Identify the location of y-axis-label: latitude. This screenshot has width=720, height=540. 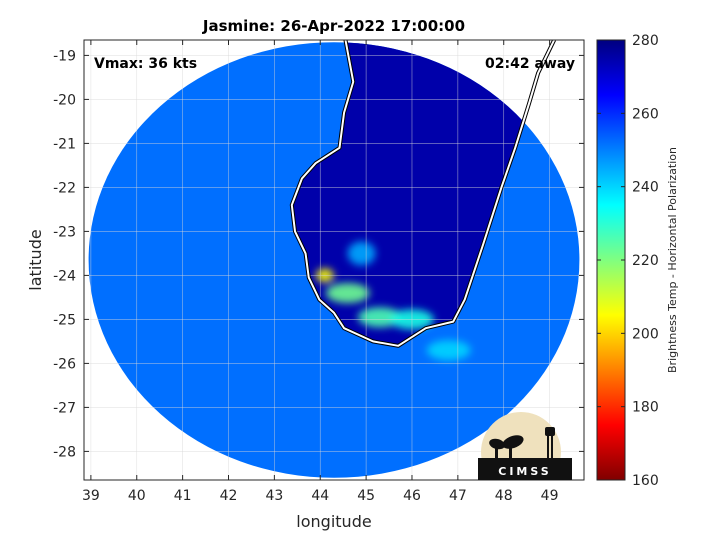
(35, 259).